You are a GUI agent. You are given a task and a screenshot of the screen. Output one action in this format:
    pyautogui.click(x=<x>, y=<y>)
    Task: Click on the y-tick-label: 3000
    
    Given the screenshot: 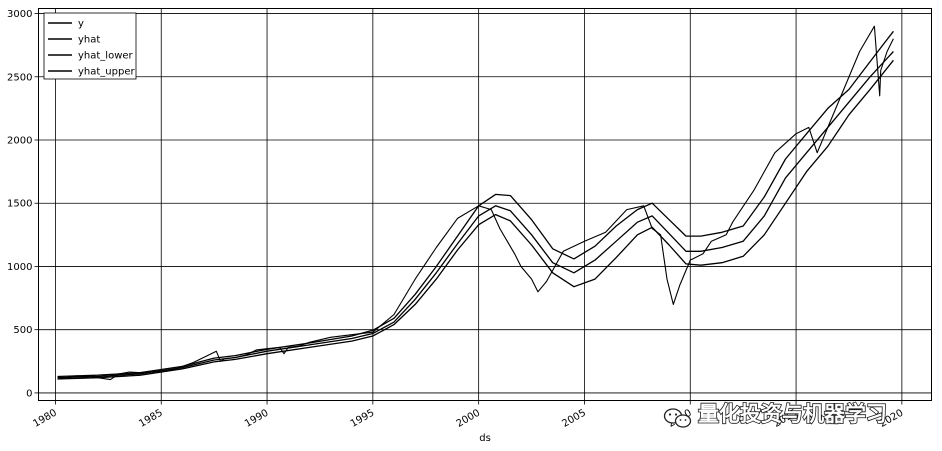 What is the action you would take?
    pyautogui.click(x=19, y=14)
    